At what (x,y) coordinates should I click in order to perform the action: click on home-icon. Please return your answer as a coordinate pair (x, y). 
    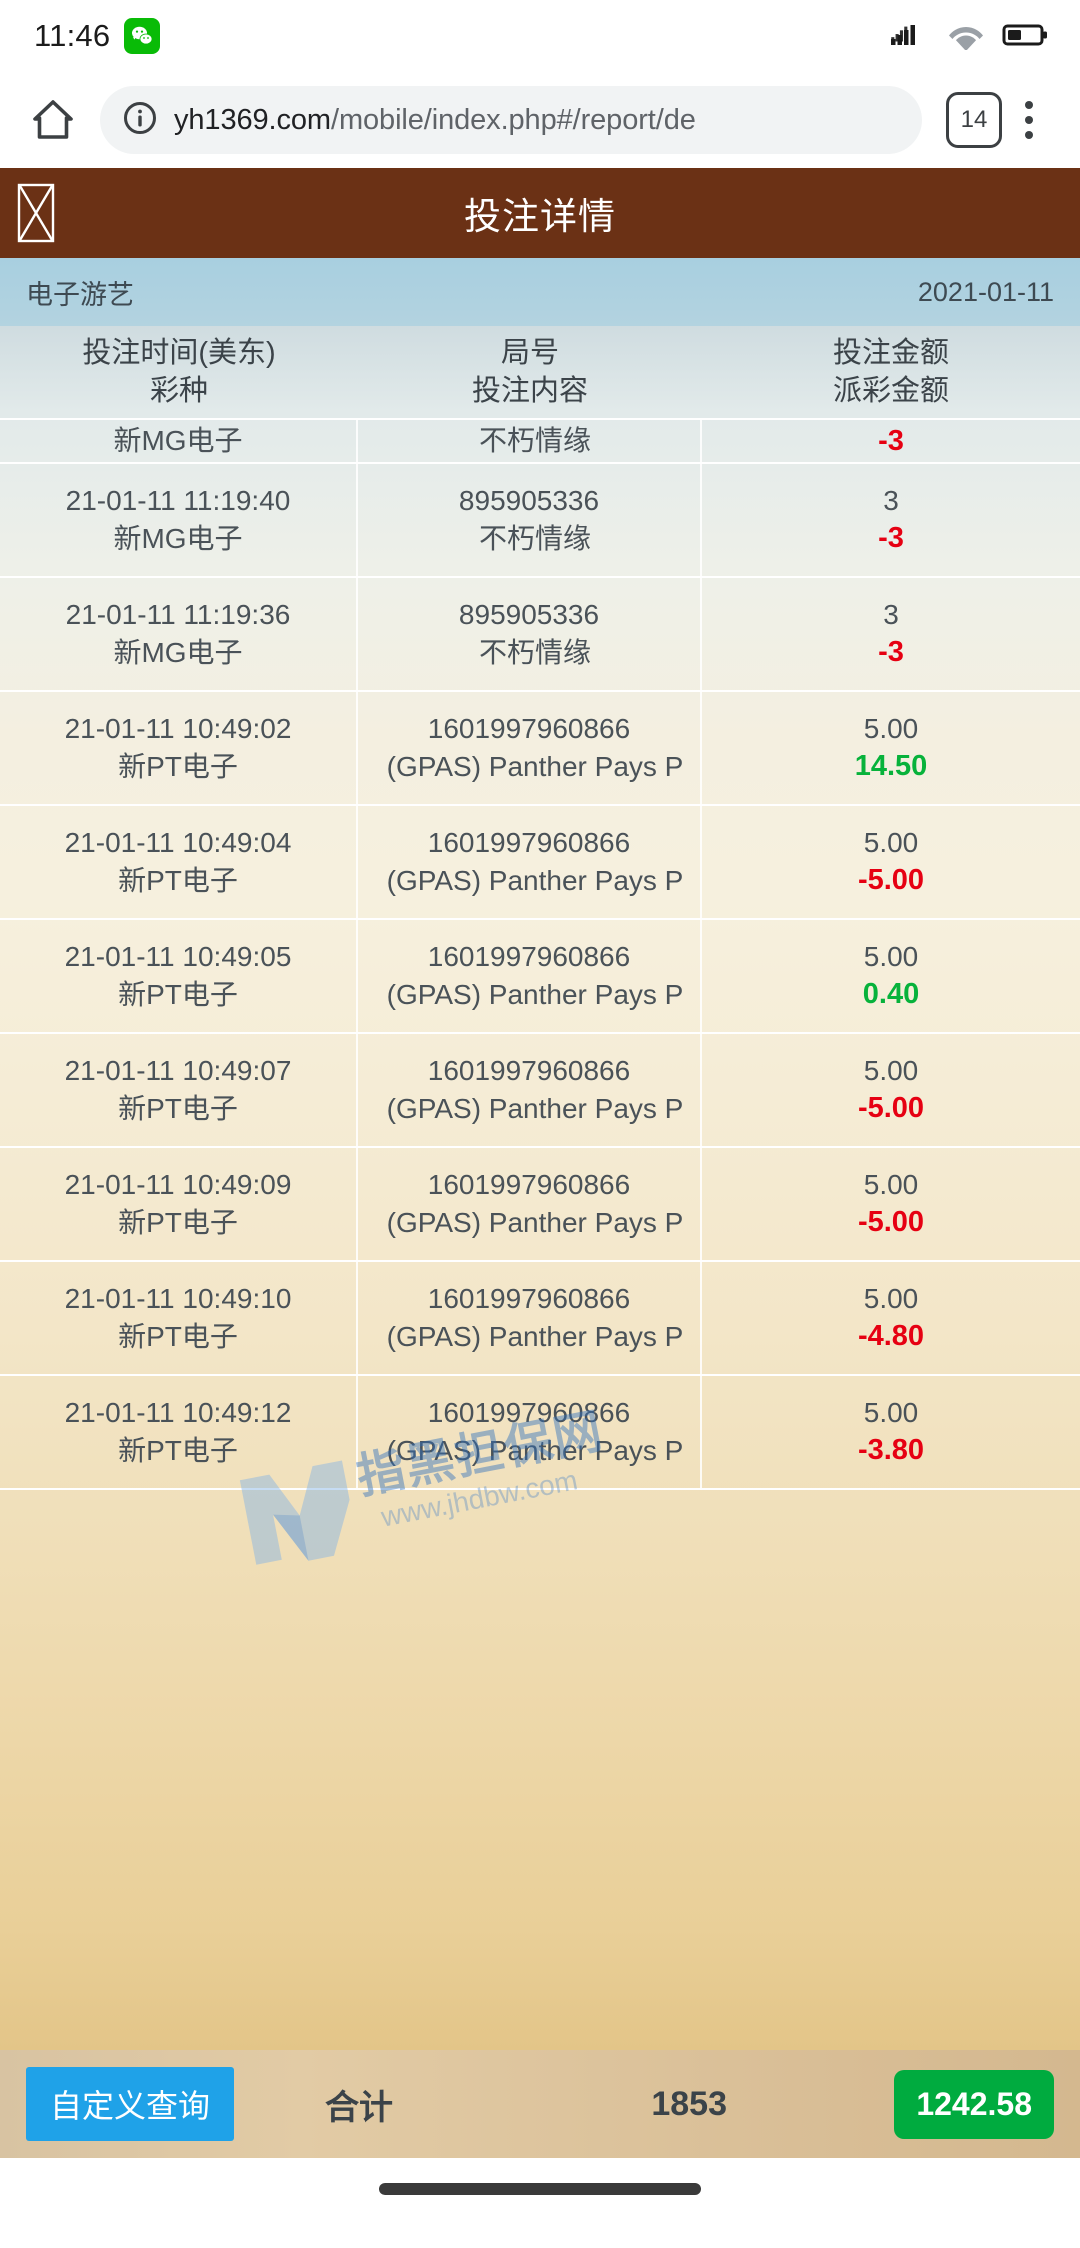
    Looking at the image, I should click on (53, 120).